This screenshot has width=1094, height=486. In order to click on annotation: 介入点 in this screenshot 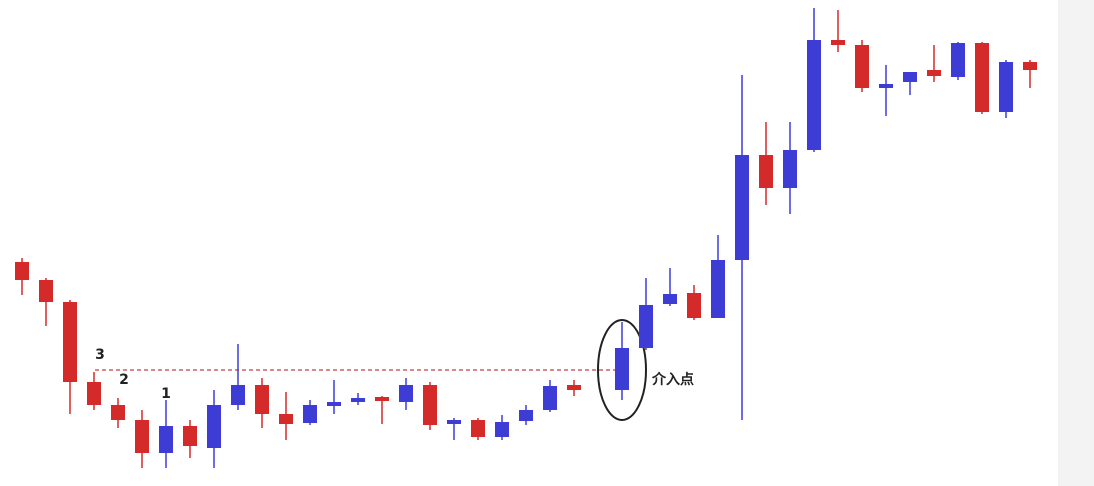, I will do `click(672, 379)`.